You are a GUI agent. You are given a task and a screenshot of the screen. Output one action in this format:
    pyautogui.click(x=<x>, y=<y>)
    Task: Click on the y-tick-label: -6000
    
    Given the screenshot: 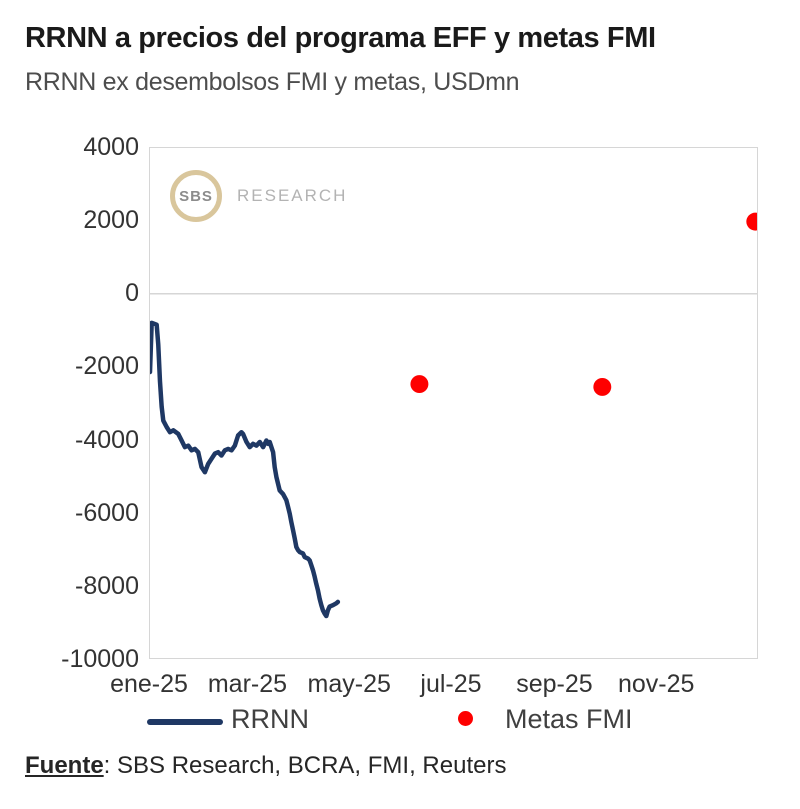 What is the action you would take?
    pyautogui.click(x=107, y=512)
    